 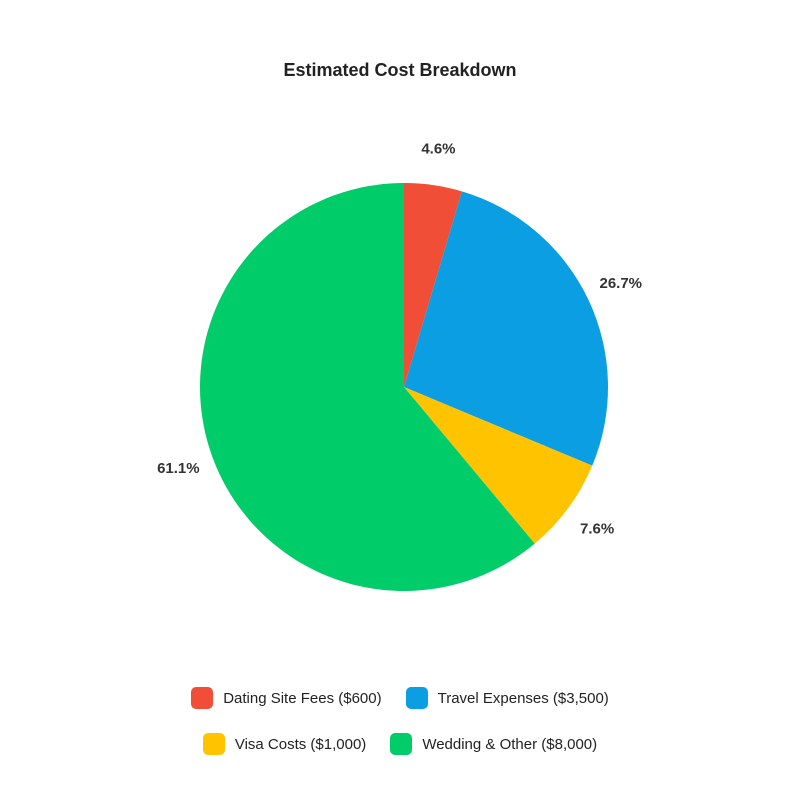 What do you see at coordinates (597, 528) in the screenshot?
I see `slice-percent-label: 7.6%` at bounding box center [597, 528].